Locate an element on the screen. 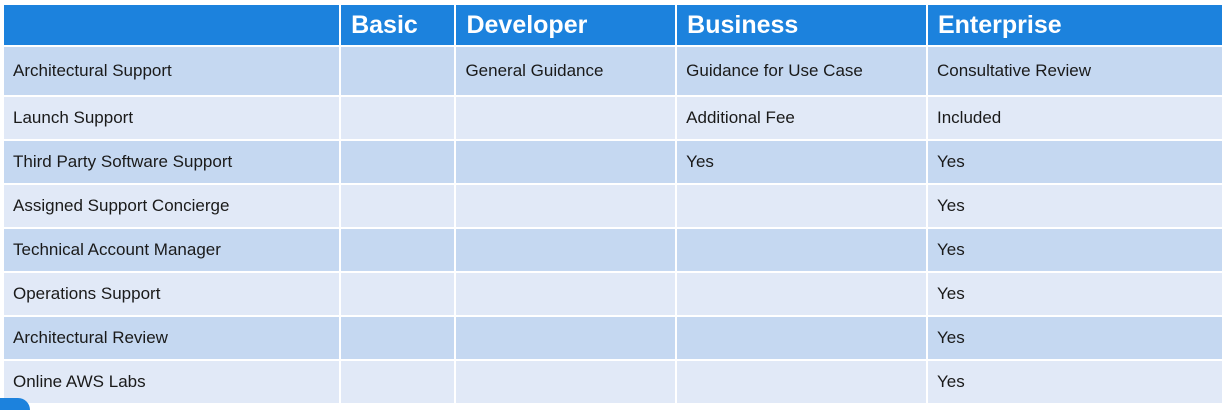 This screenshot has height=410, width=1229. feature-cell: Architectural Support is located at coordinates (172, 71).